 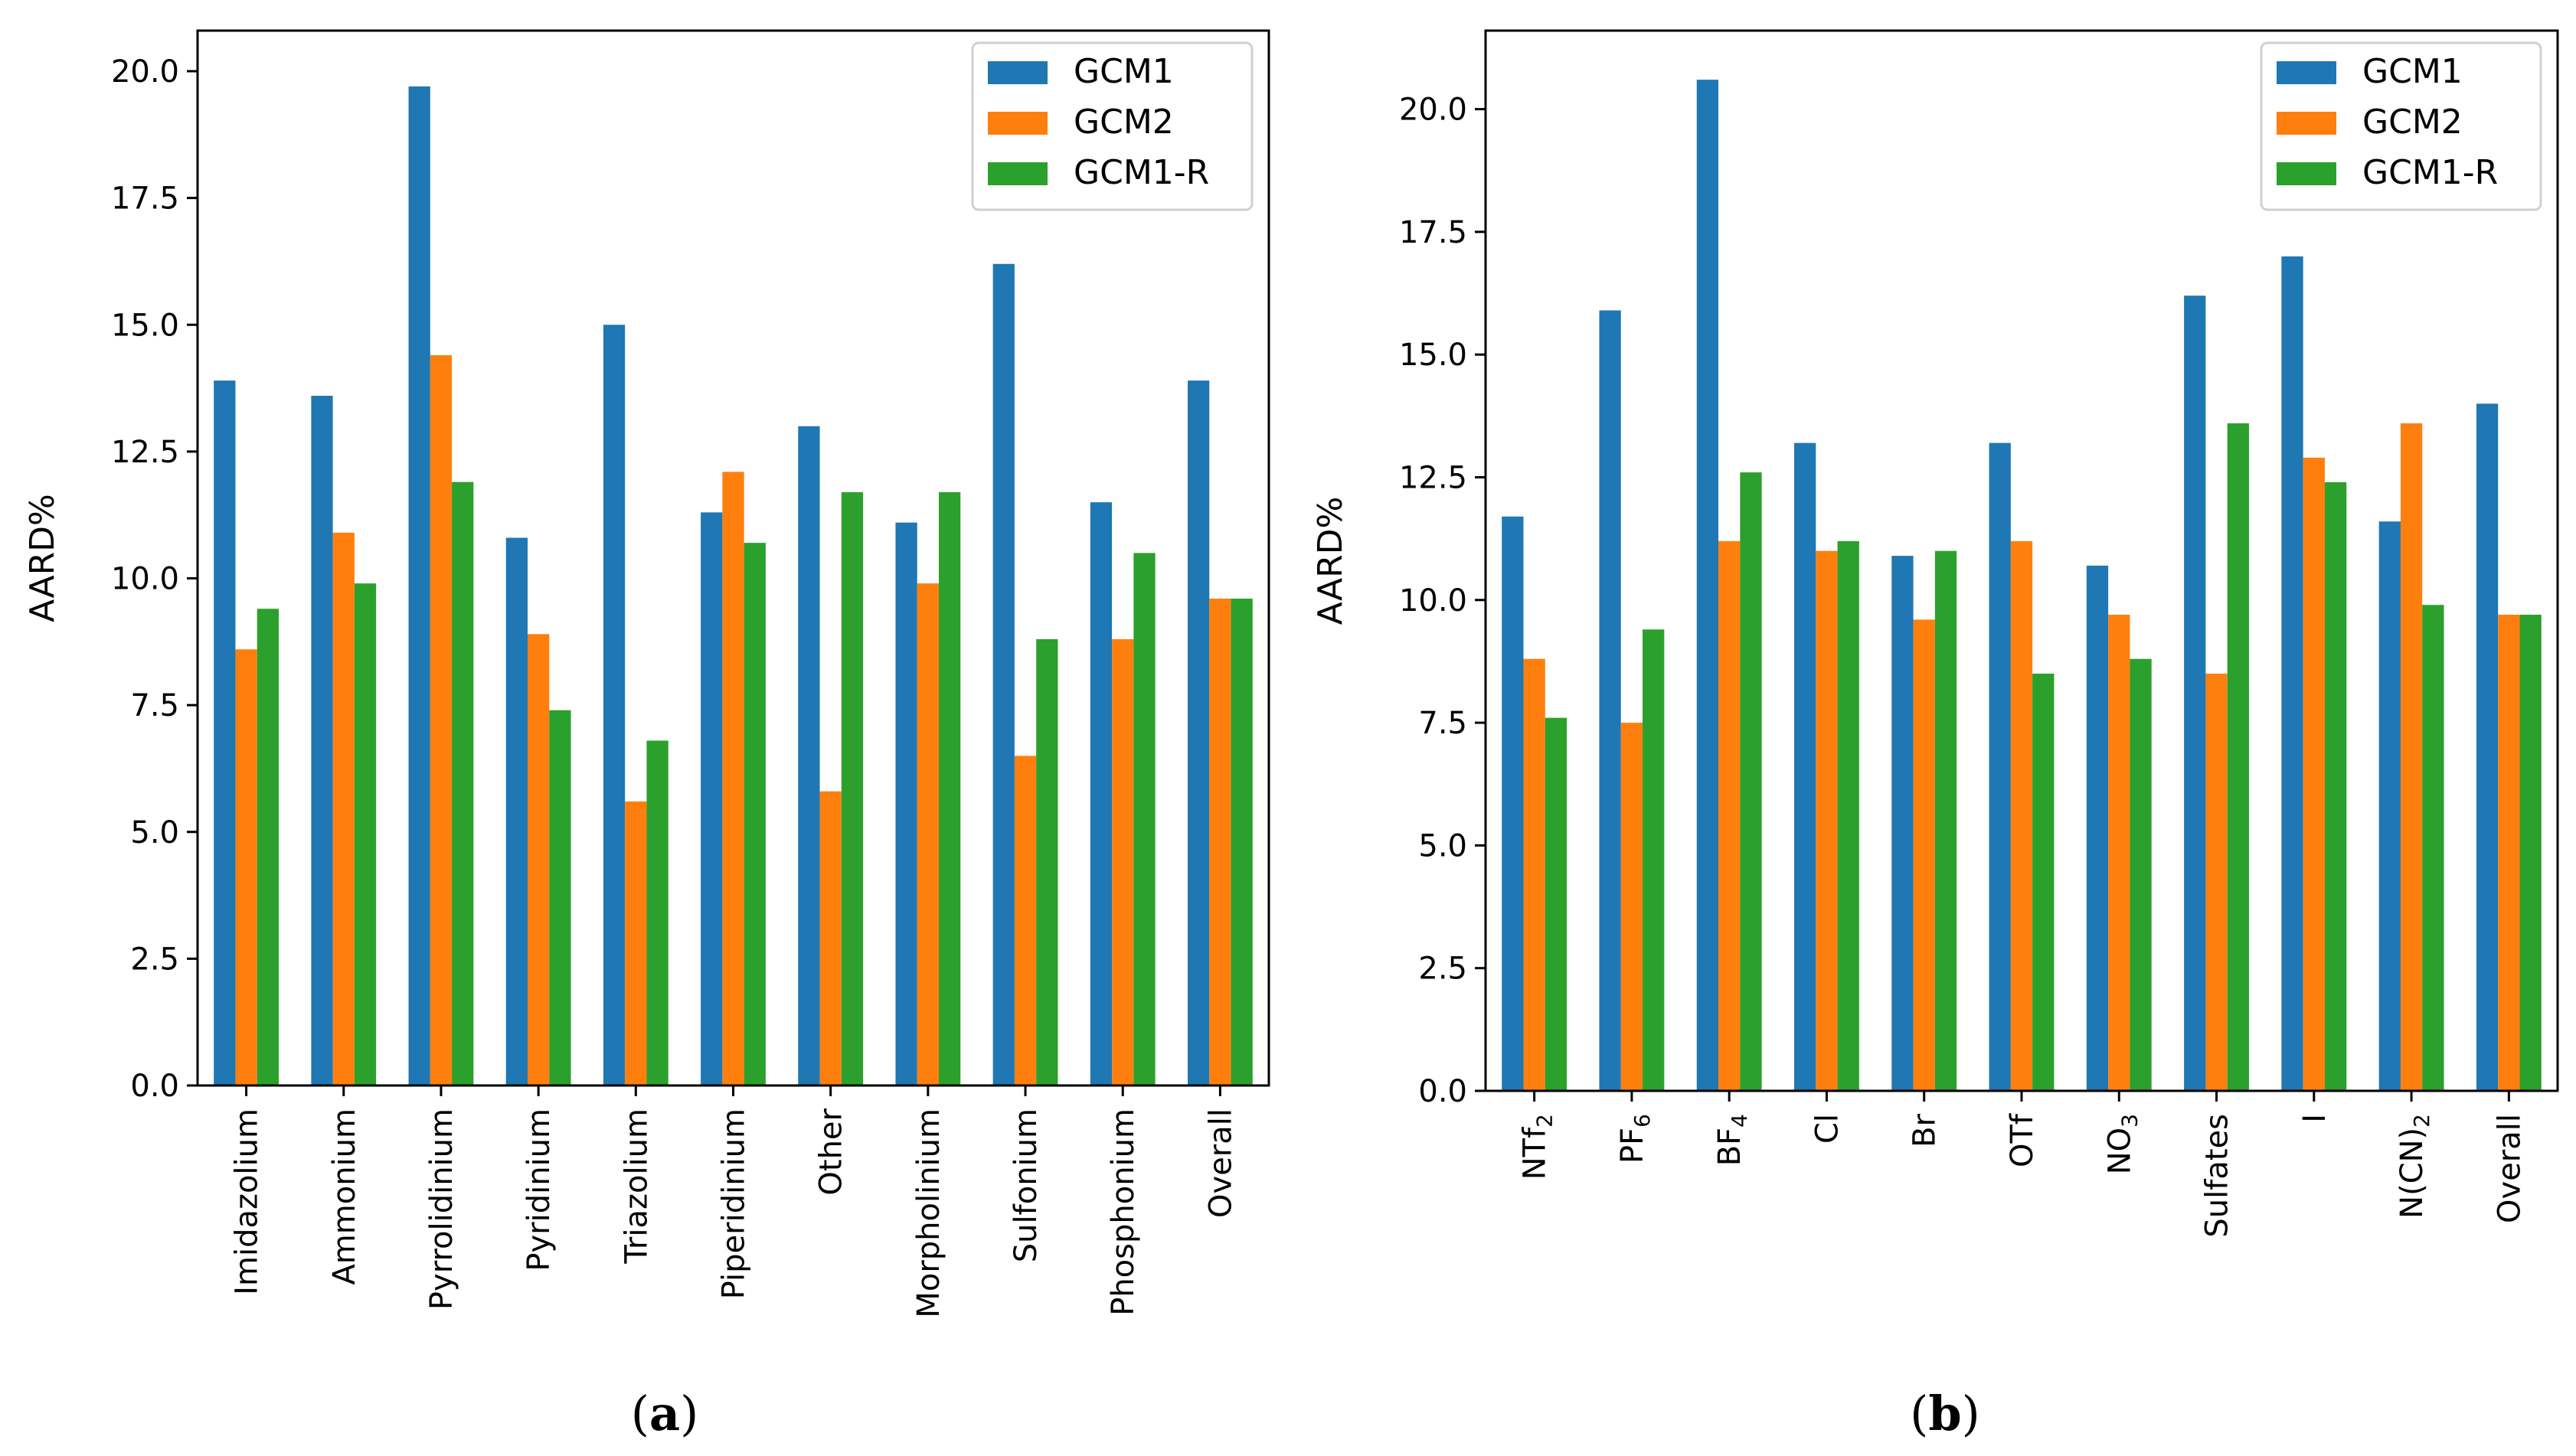 I want to click on xtick-label-b: NTf2, so click(x=1538, y=1147).